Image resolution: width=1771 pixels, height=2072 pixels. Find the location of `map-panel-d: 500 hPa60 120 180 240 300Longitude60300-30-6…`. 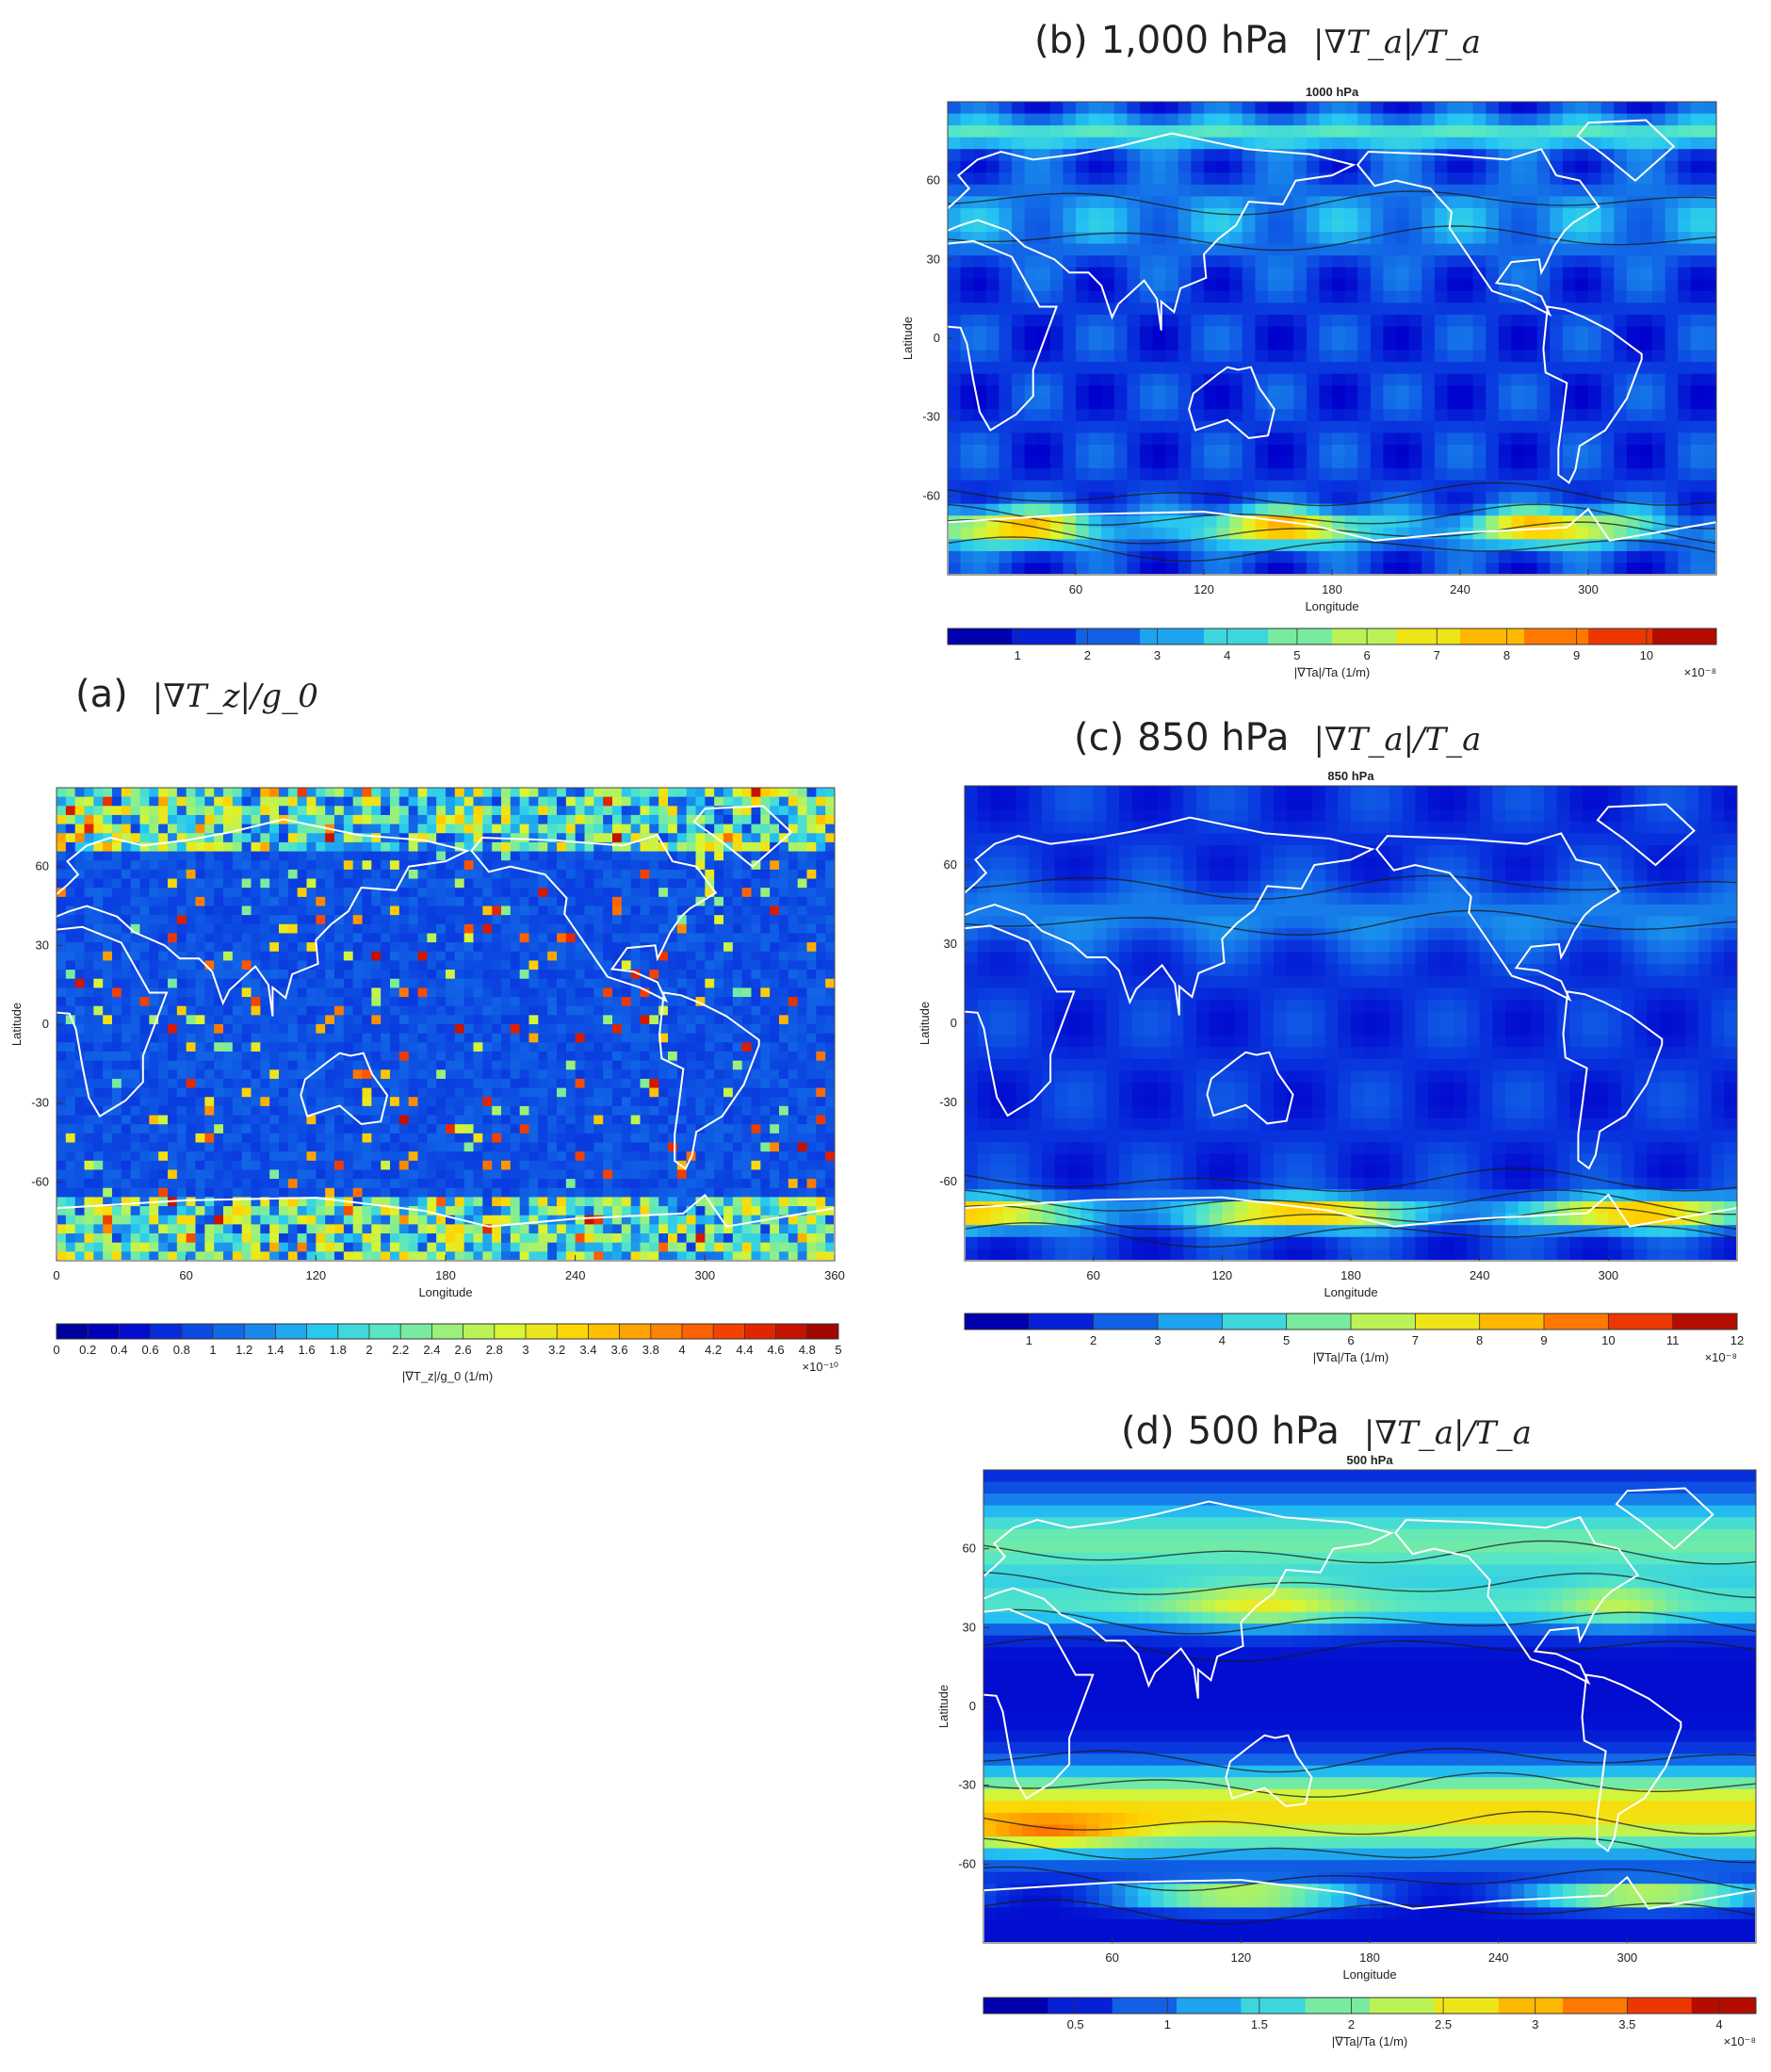

map-panel-d: 500 hPa60 120 180 240 300Longitude60300-30-6… is located at coordinates (1346, 1750).